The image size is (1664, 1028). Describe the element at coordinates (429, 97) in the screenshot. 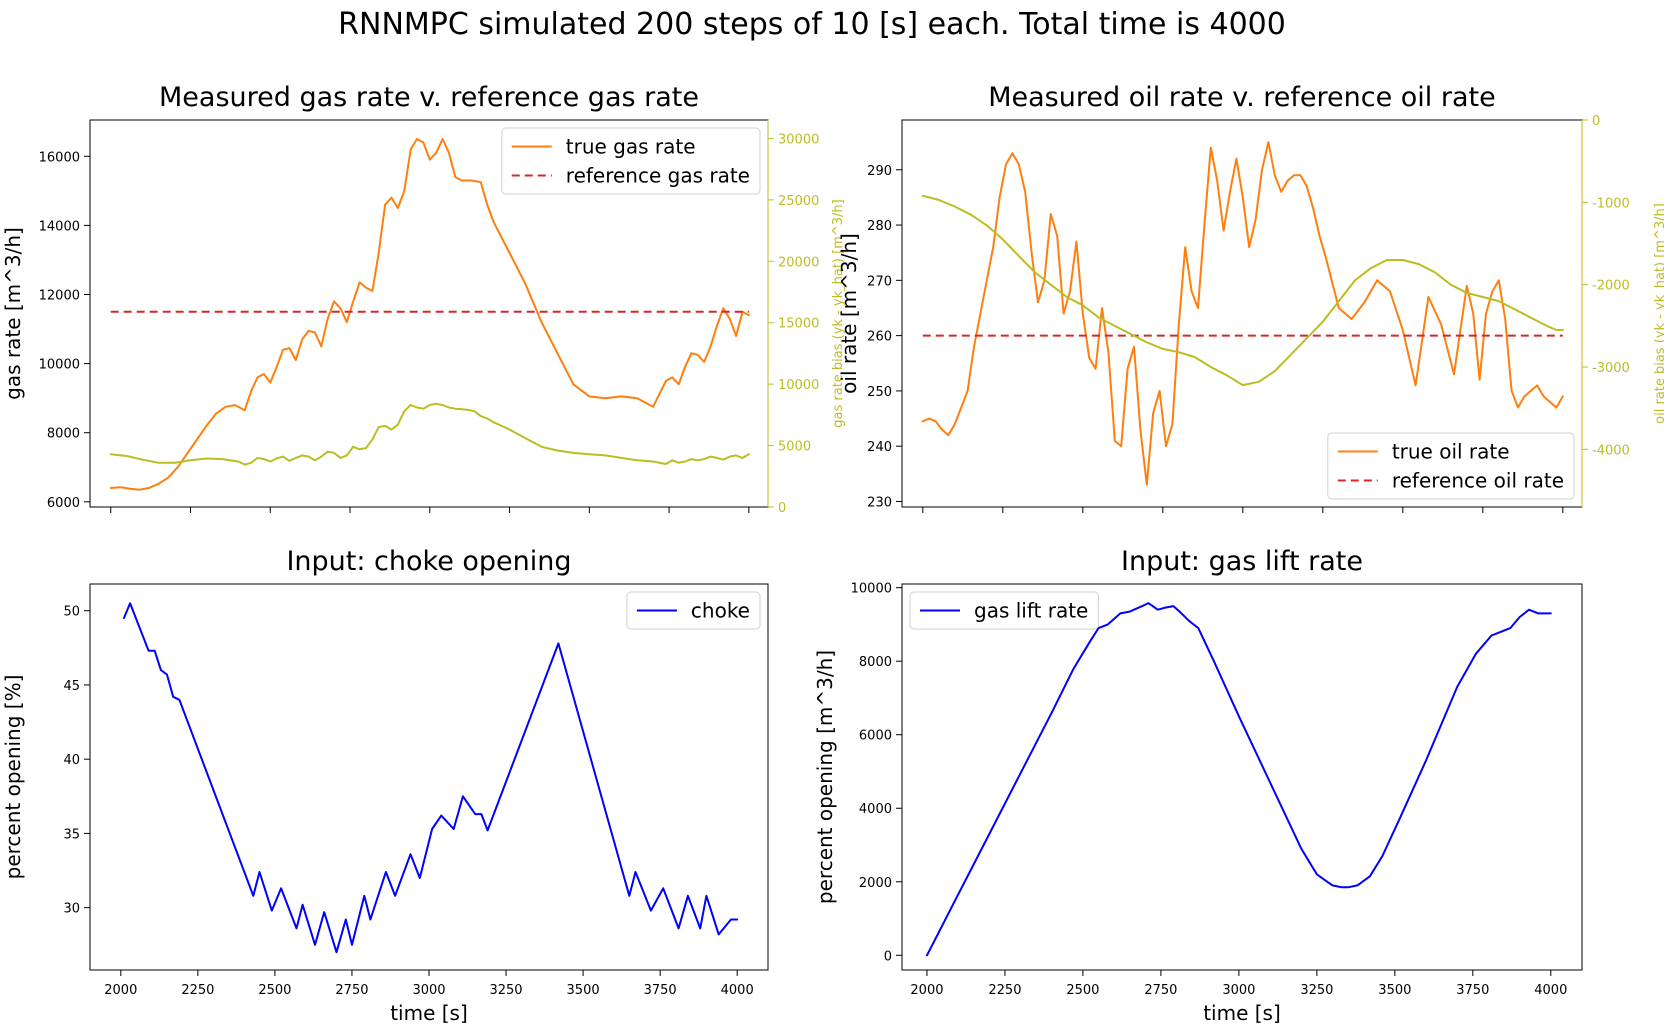

I see `subplot-title: Measured gas rate v. reference gas rate` at that location.